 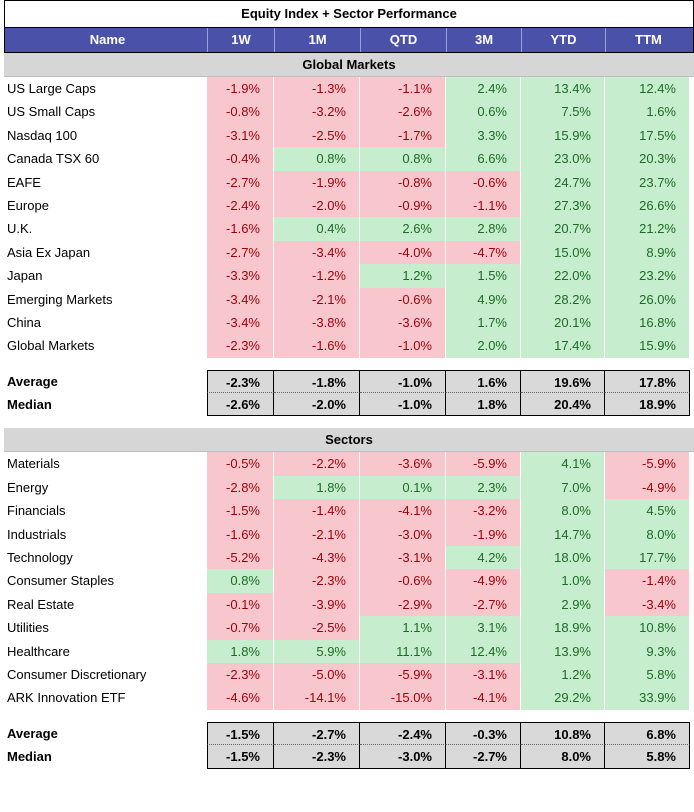 What do you see at coordinates (241, 40) in the screenshot?
I see `header-1w: 1W` at bounding box center [241, 40].